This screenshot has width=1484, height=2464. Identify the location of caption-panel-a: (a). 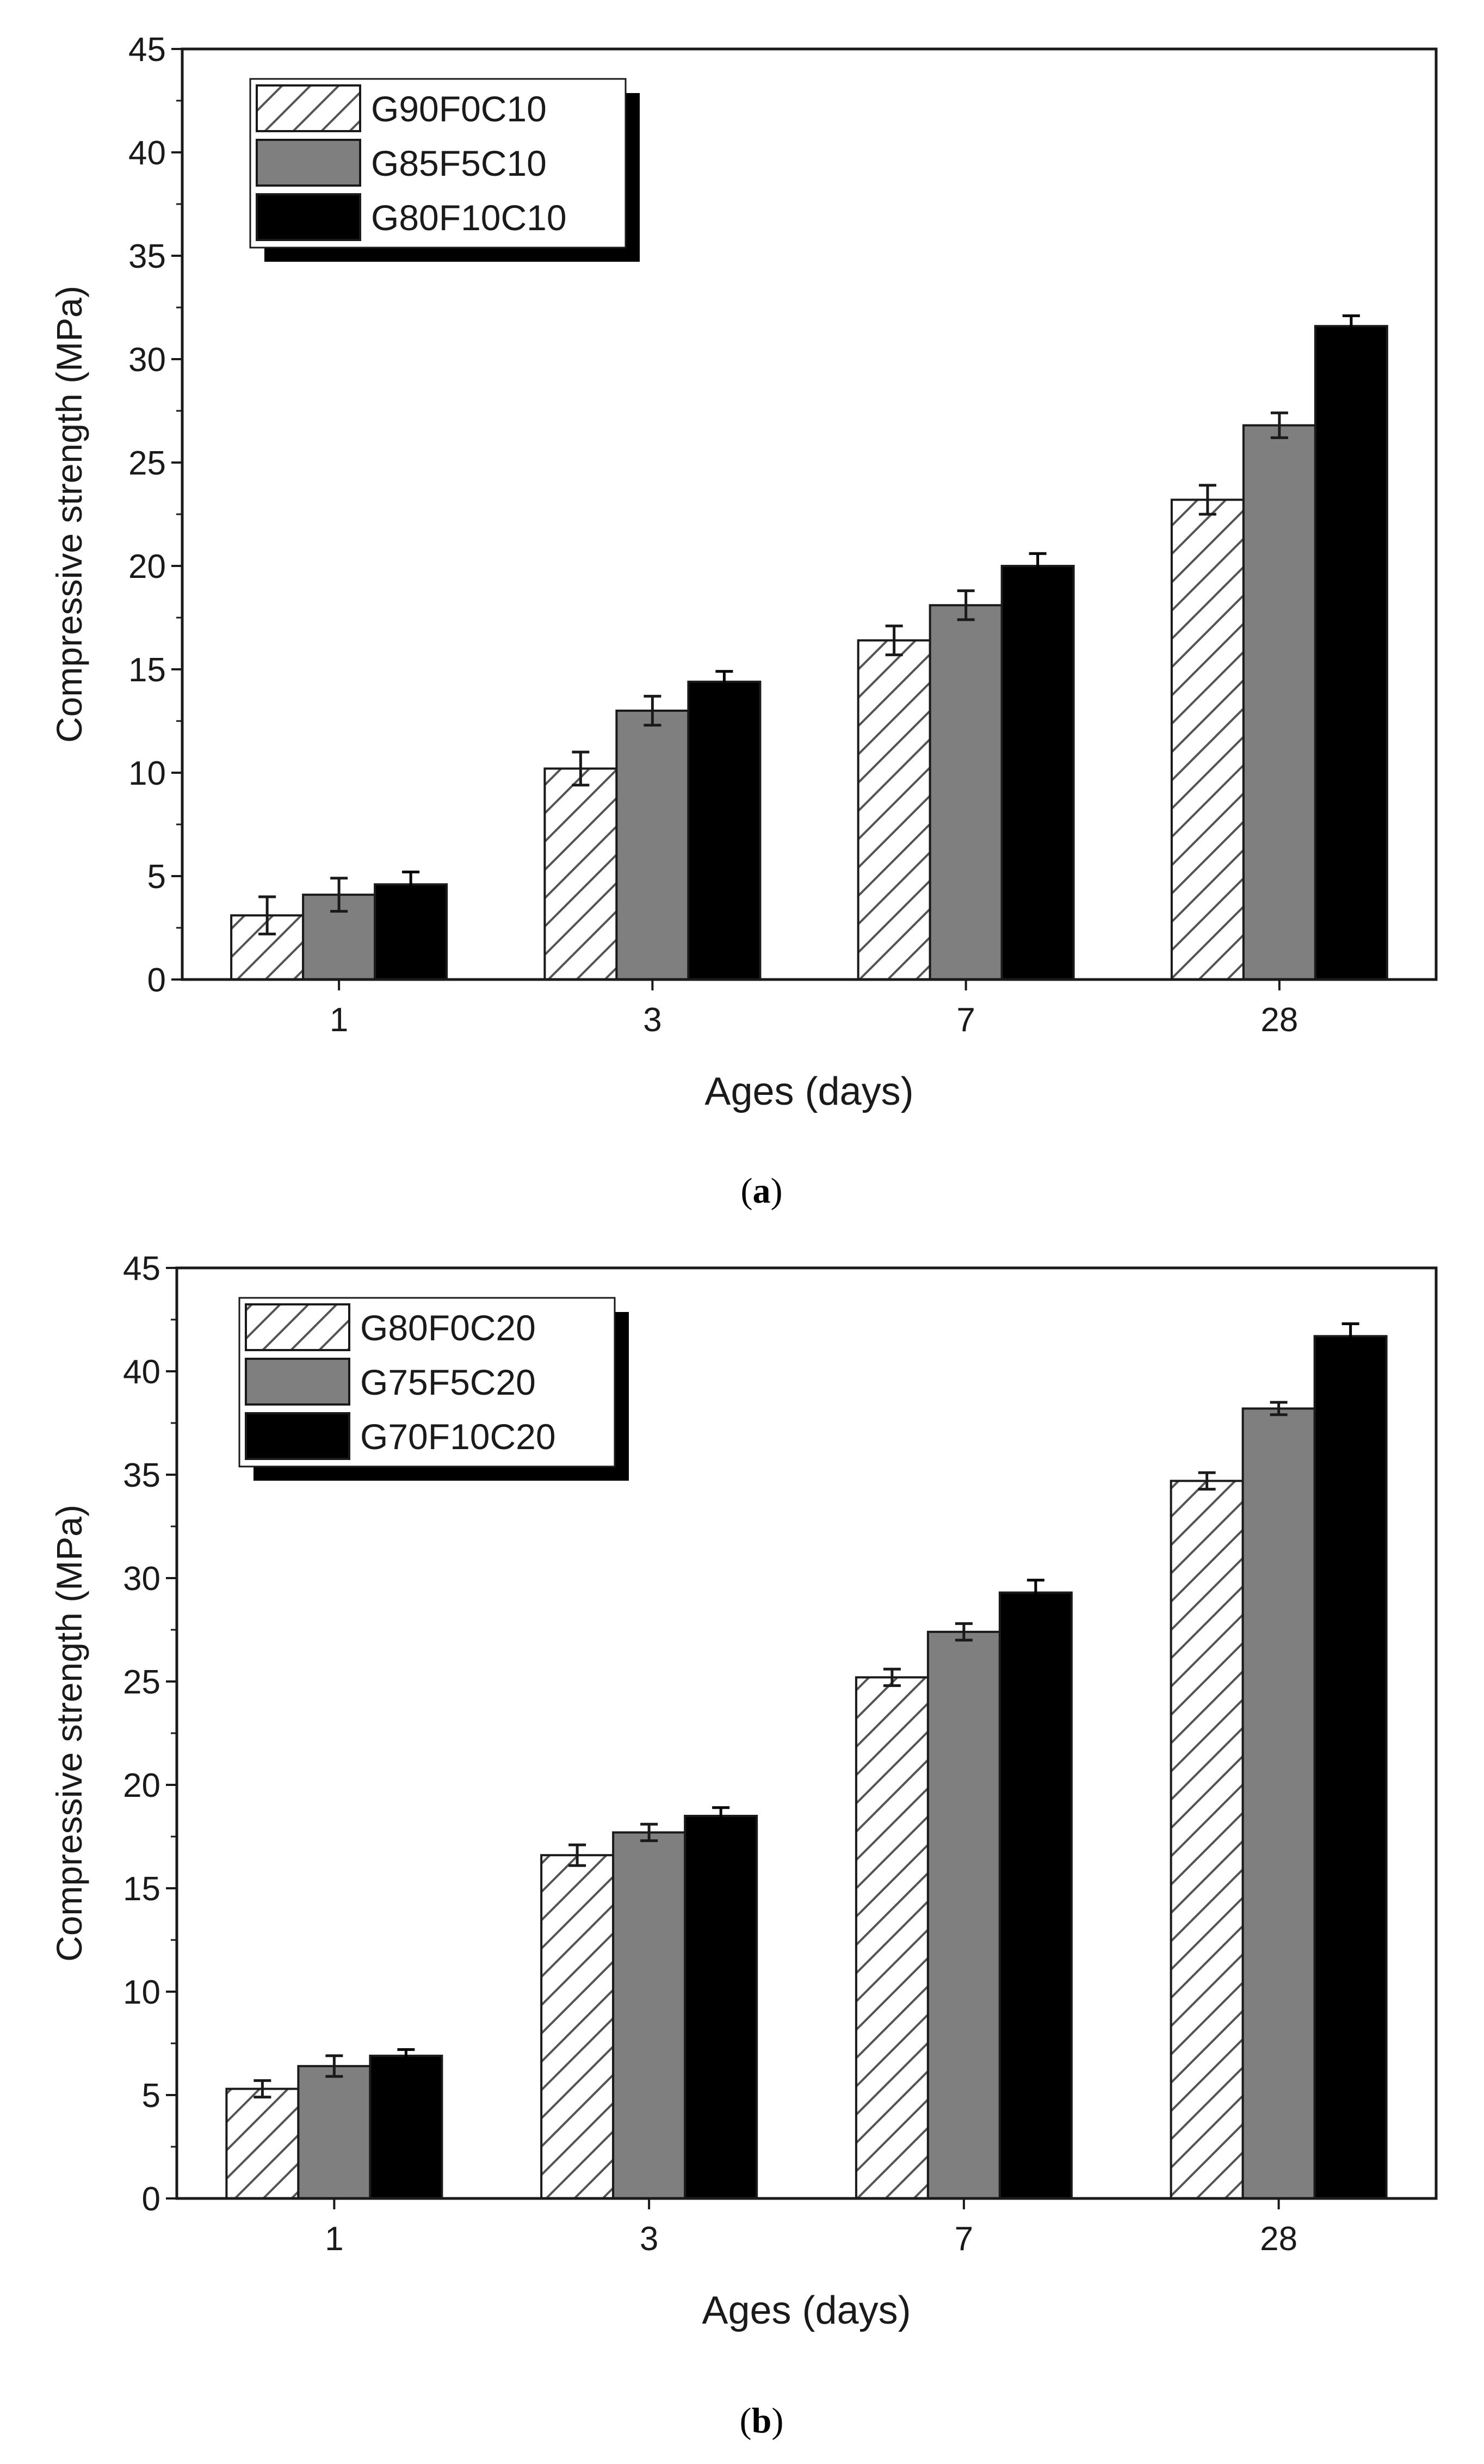
(762, 1191).